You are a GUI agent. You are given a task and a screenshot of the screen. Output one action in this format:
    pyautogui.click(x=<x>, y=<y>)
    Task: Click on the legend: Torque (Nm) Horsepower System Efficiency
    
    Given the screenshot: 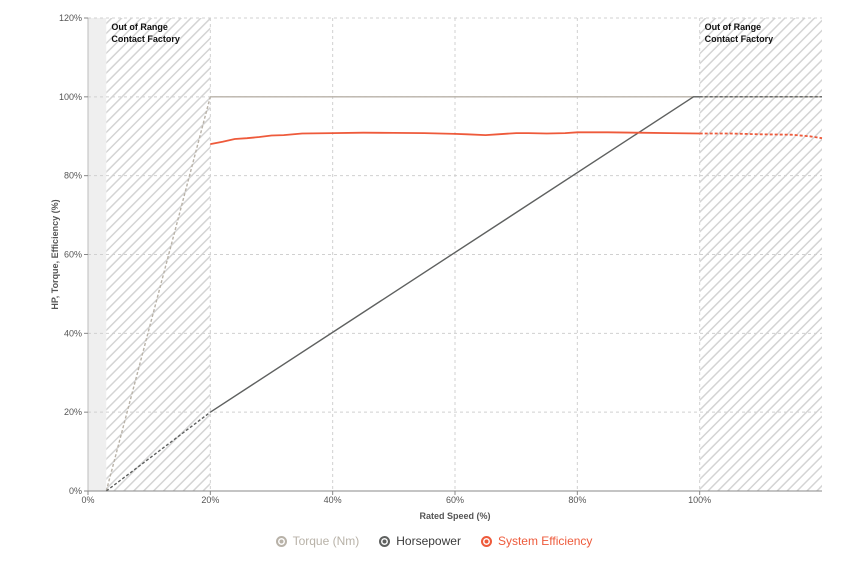 What is the action you would take?
    pyautogui.click(x=434, y=541)
    